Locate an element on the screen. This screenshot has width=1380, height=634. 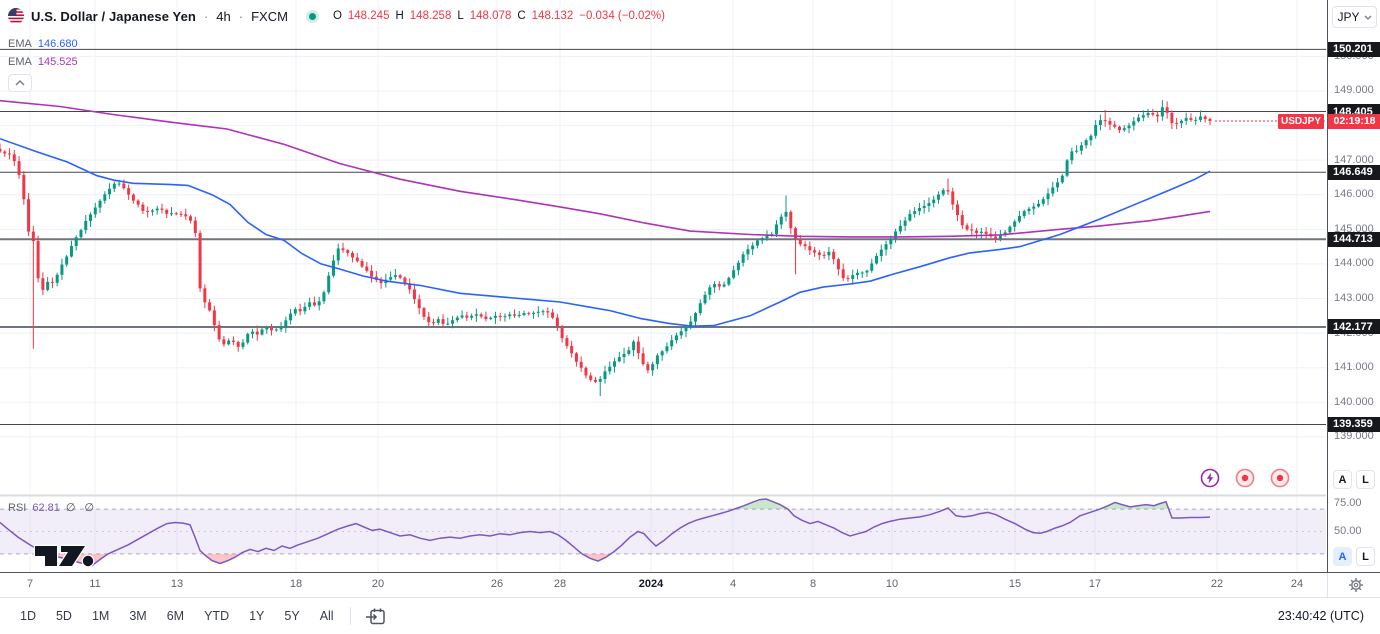
rsi-label: RSI is located at coordinates (17, 507).